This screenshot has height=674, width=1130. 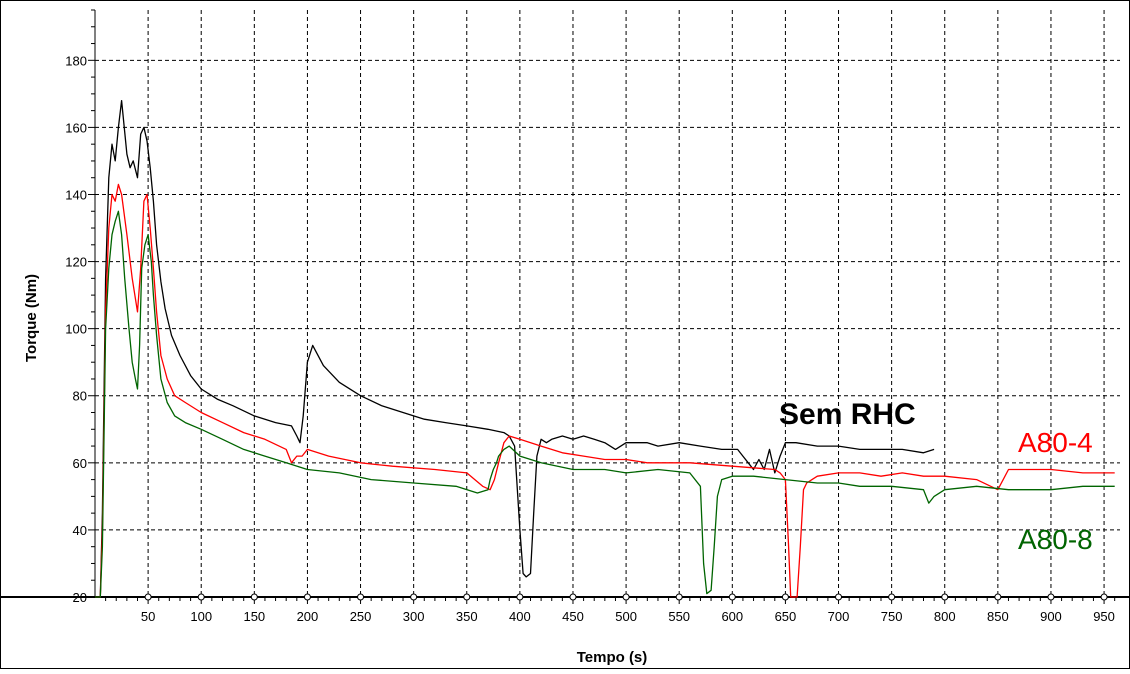 What do you see at coordinates (612, 657) in the screenshot?
I see `x-axis-label: Tempo (s)` at bounding box center [612, 657].